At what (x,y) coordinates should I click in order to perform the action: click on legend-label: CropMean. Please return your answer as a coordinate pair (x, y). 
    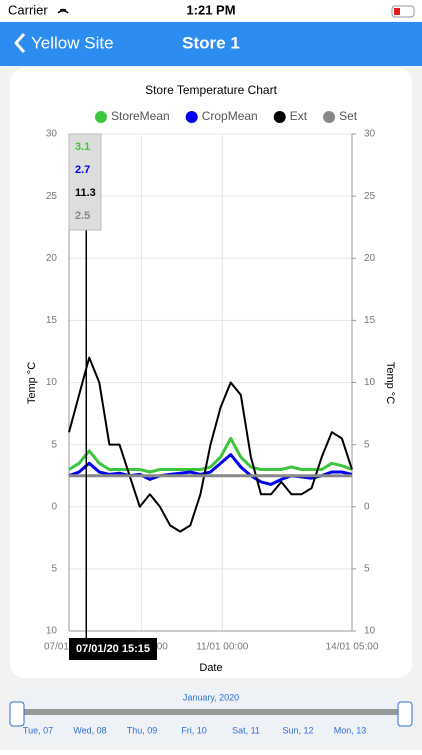
    Looking at the image, I should click on (230, 116).